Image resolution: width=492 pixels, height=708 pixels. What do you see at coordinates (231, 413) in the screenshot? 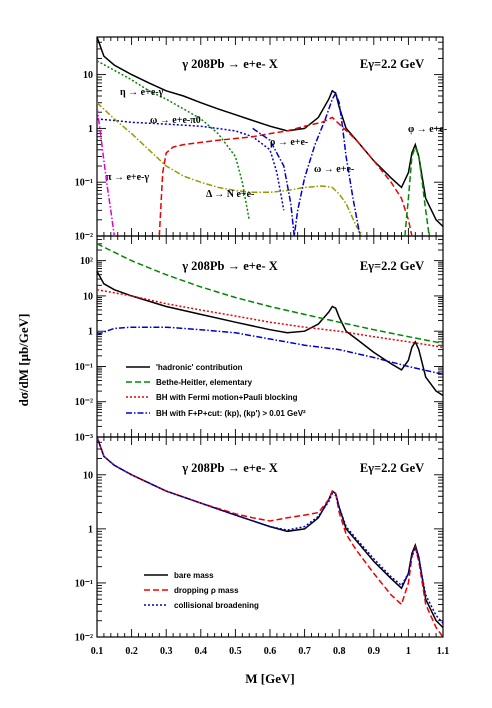
I see `legend2-item-4: BH with F+P+cut: (kp), (kp') > 0.01 GeV²` at bounding box center [231, 413].